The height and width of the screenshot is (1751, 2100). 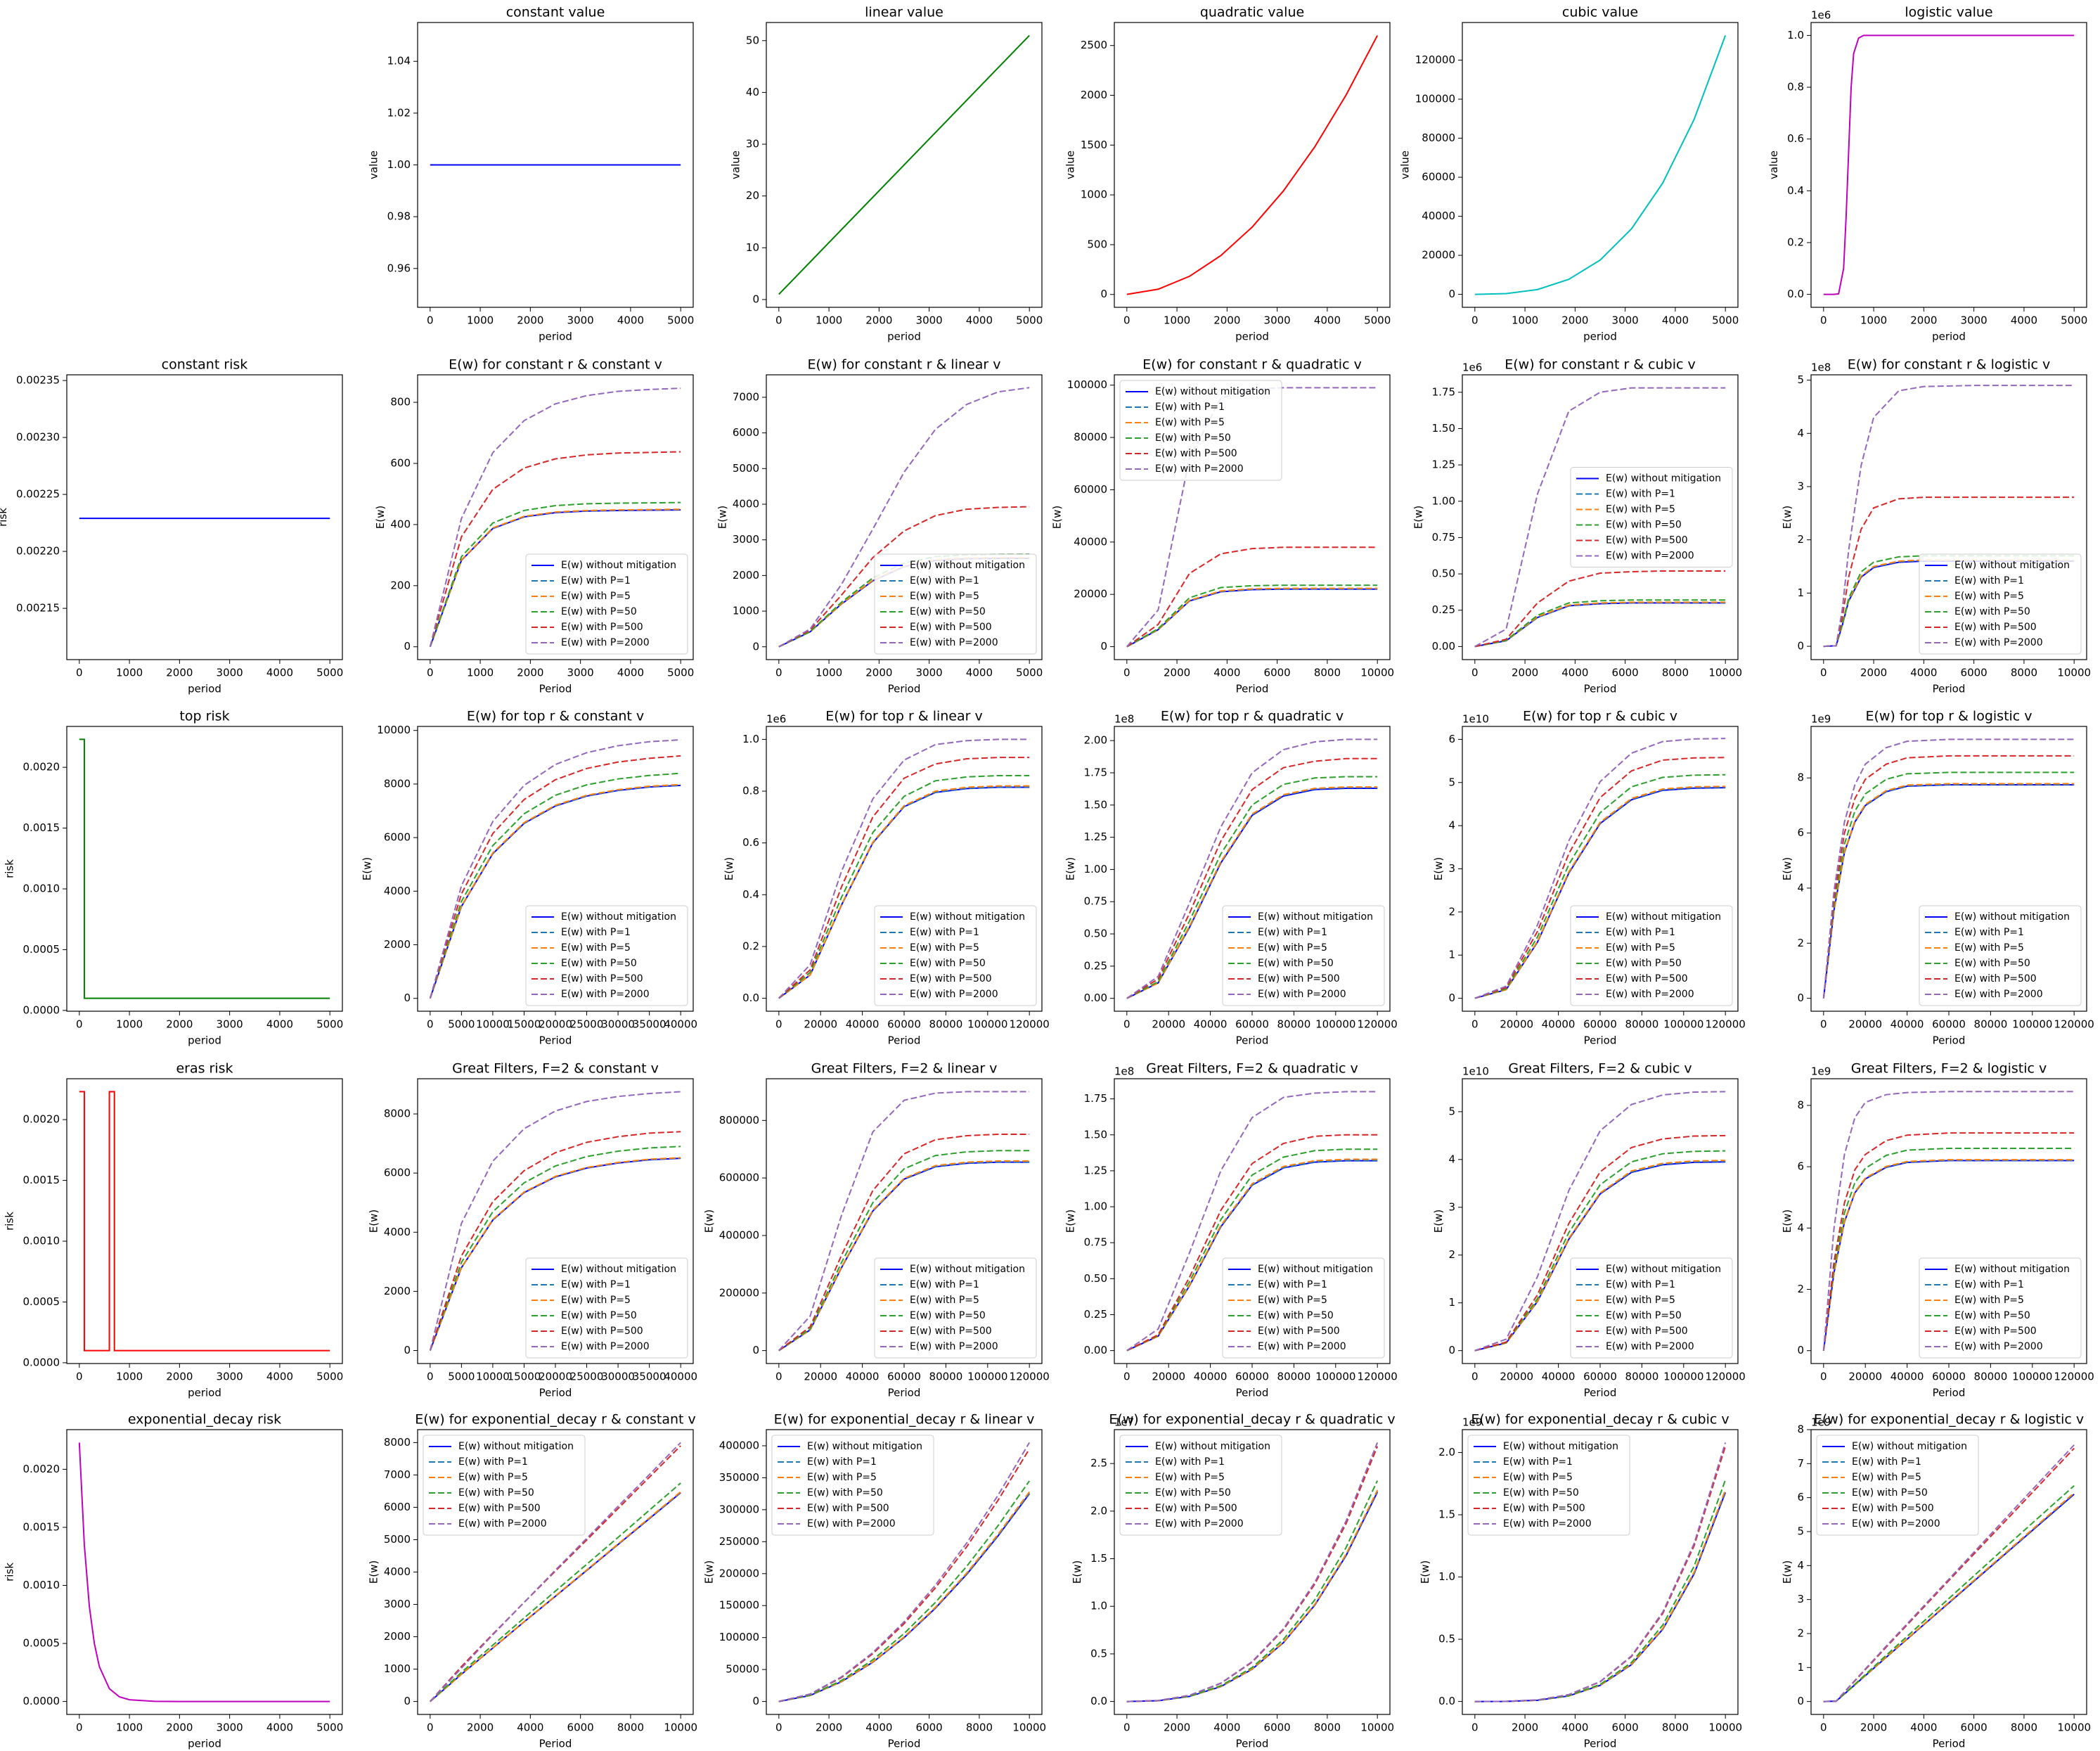 I want to click on y-tick-label: 6, so click(x=1451, y=739).